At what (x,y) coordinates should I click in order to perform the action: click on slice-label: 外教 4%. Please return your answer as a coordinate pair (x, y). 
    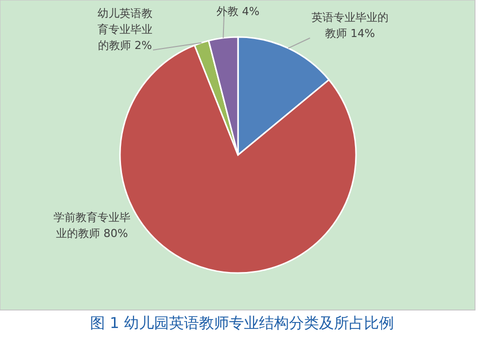
    Looking at the image, I should click on (238, 11).